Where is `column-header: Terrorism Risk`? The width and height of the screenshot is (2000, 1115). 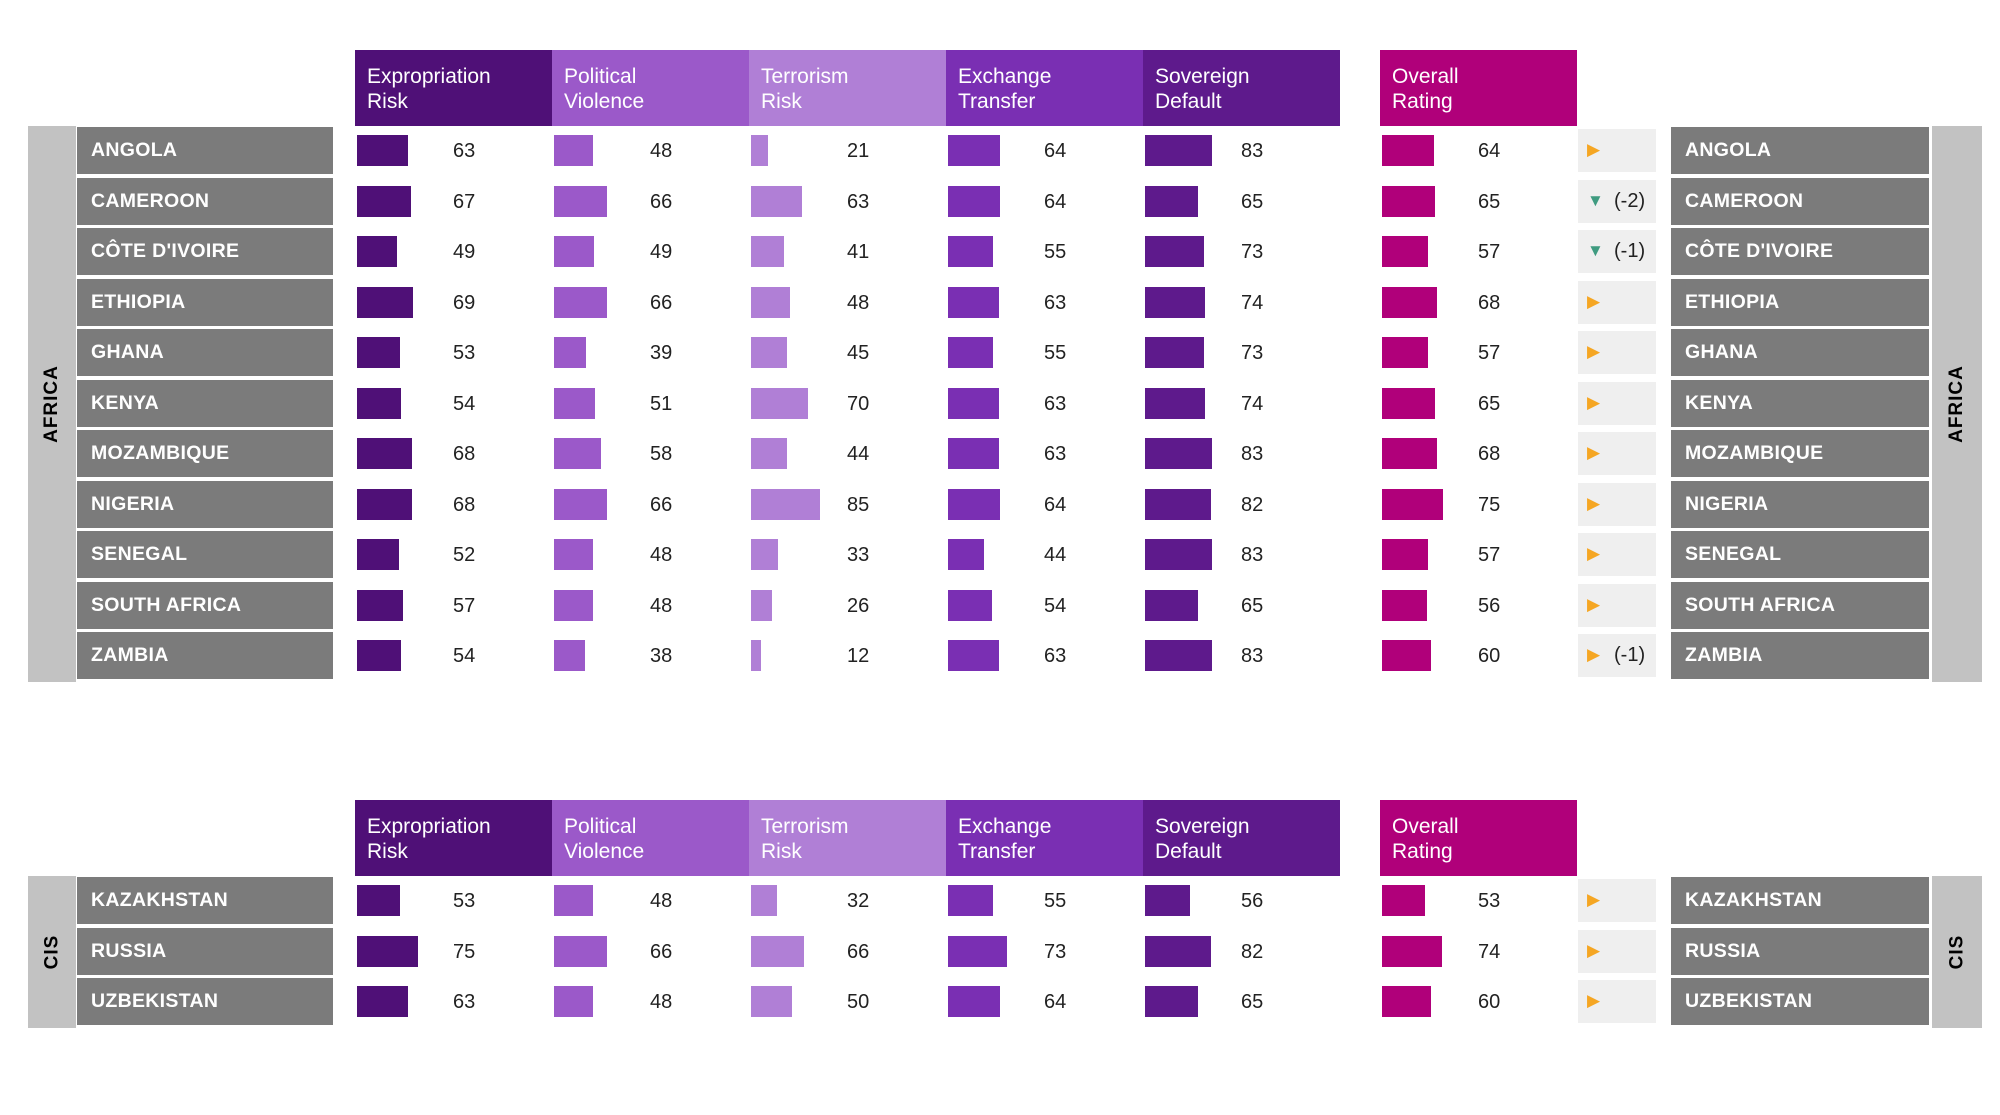 column-header: Terrorism Risk is located at coordinates (847, 88).